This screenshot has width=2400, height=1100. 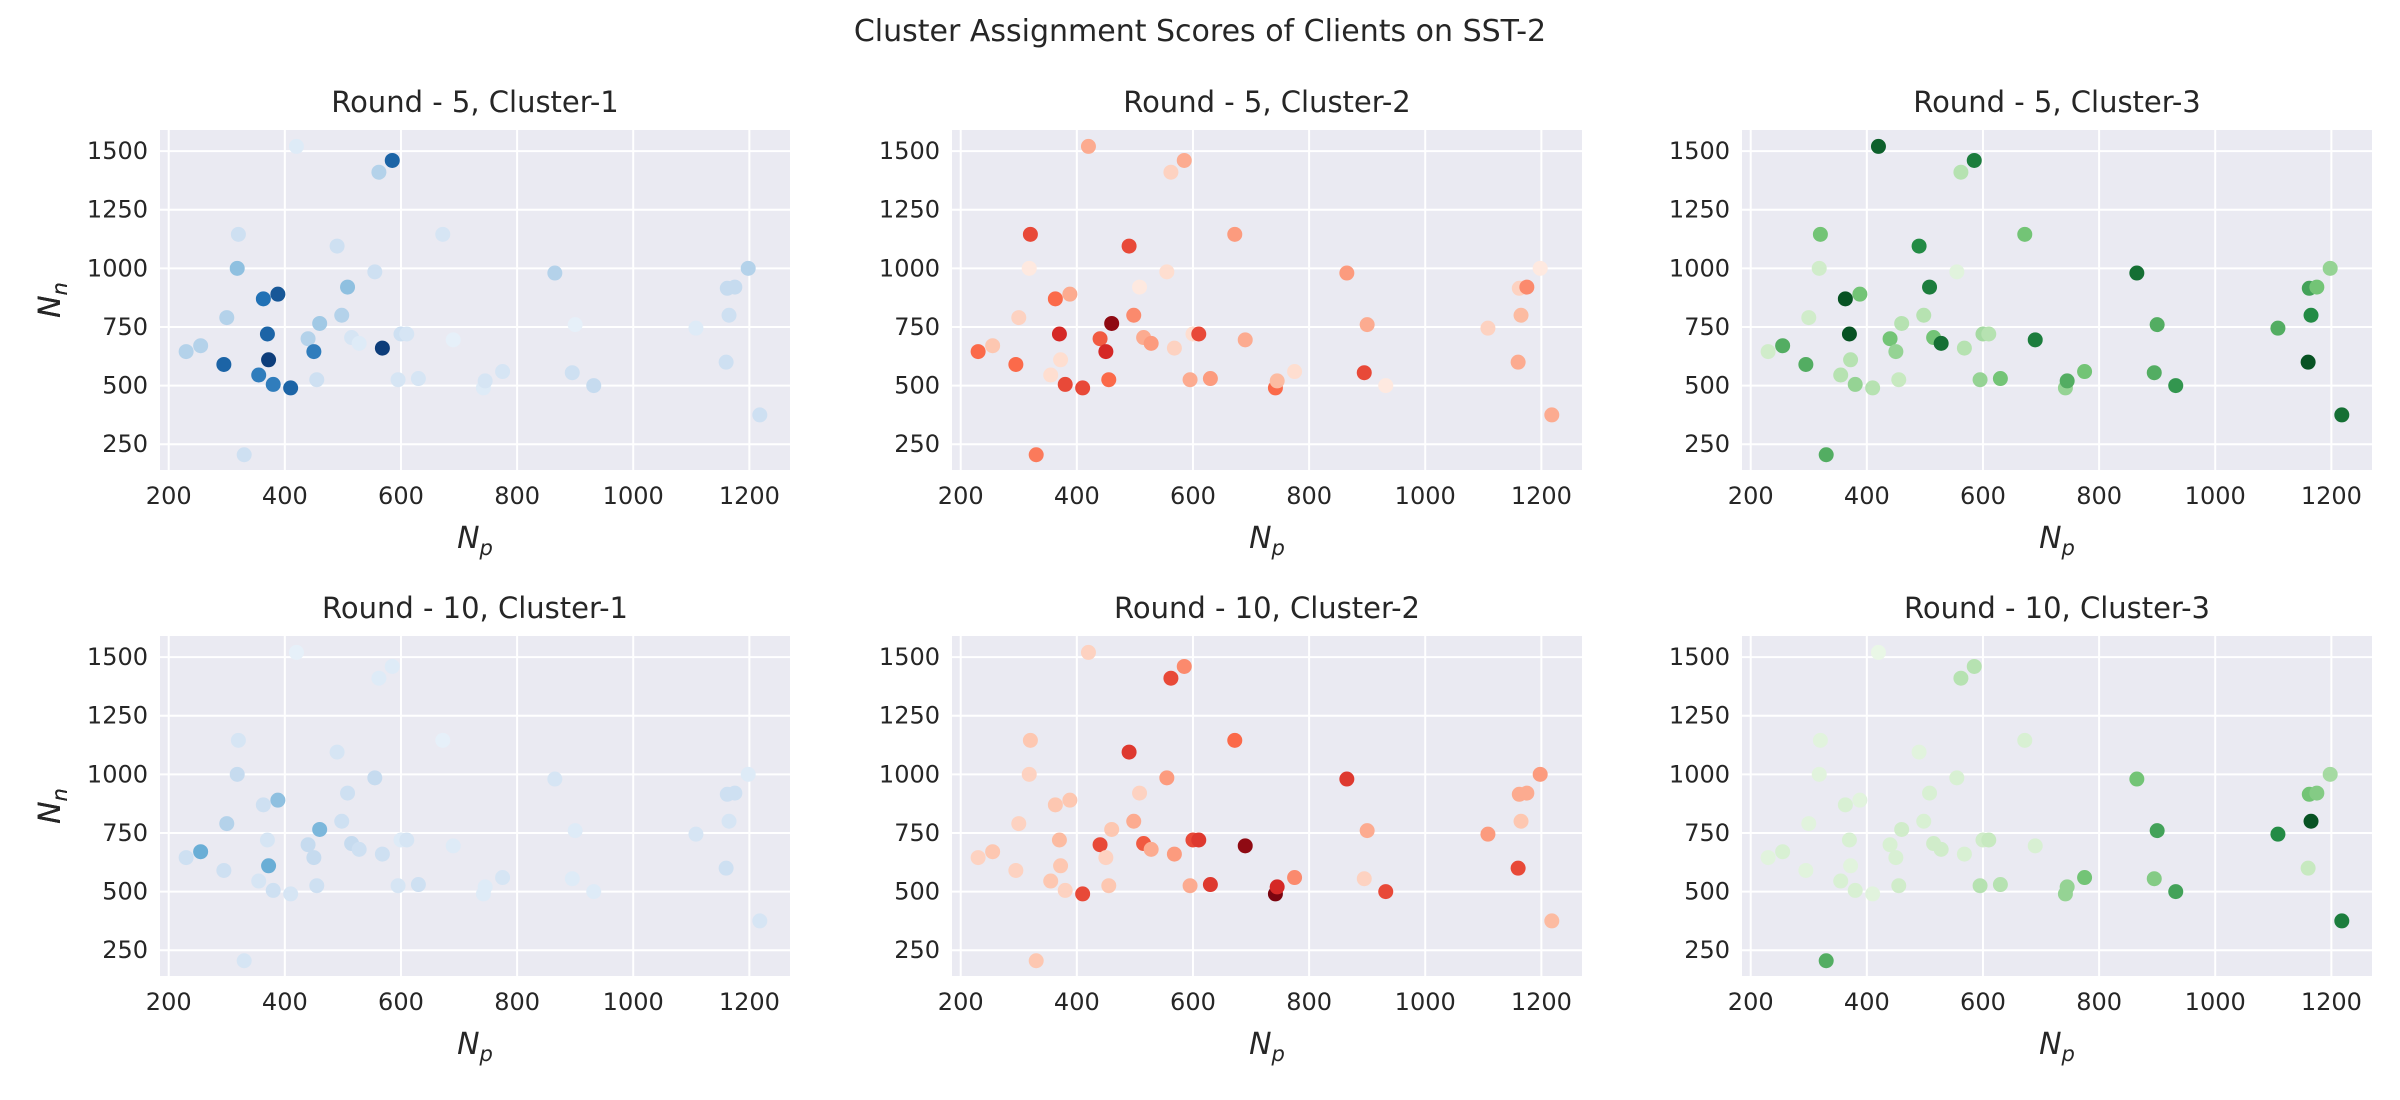 I want to click on x-tick-label: 400, so click(x=285, y=1002).